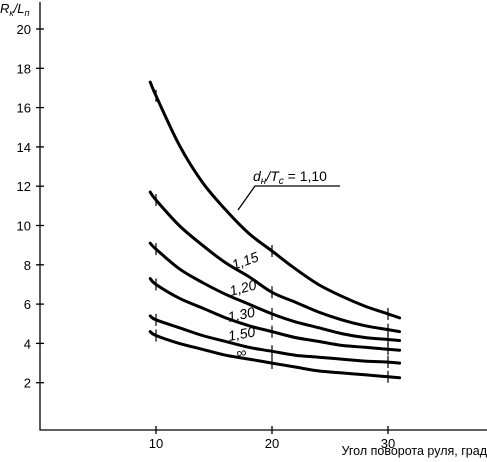 The image size is (487, 462). I want to click on legend-label-top: dн/Tс = 1,10, so click(290, 177).